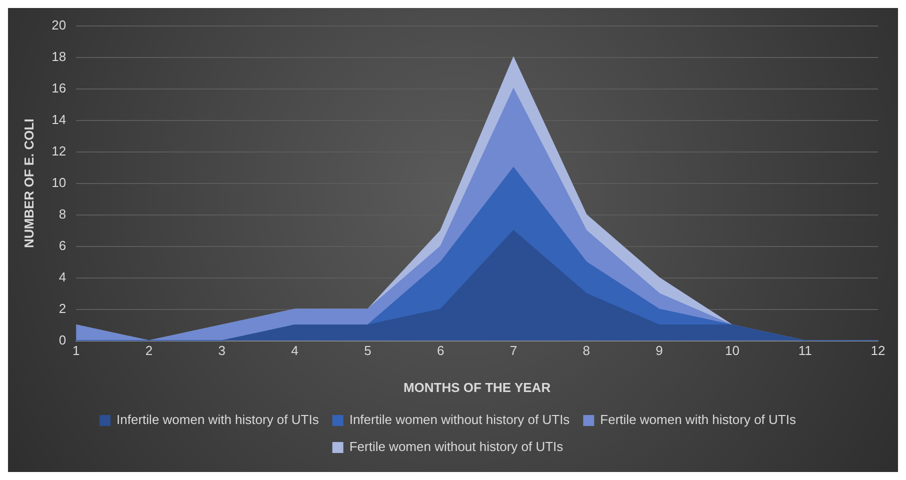 The image size is (906, 480). I want to click on x-axis-title: MONTHS OF THE YEAR, so click(477, 387).